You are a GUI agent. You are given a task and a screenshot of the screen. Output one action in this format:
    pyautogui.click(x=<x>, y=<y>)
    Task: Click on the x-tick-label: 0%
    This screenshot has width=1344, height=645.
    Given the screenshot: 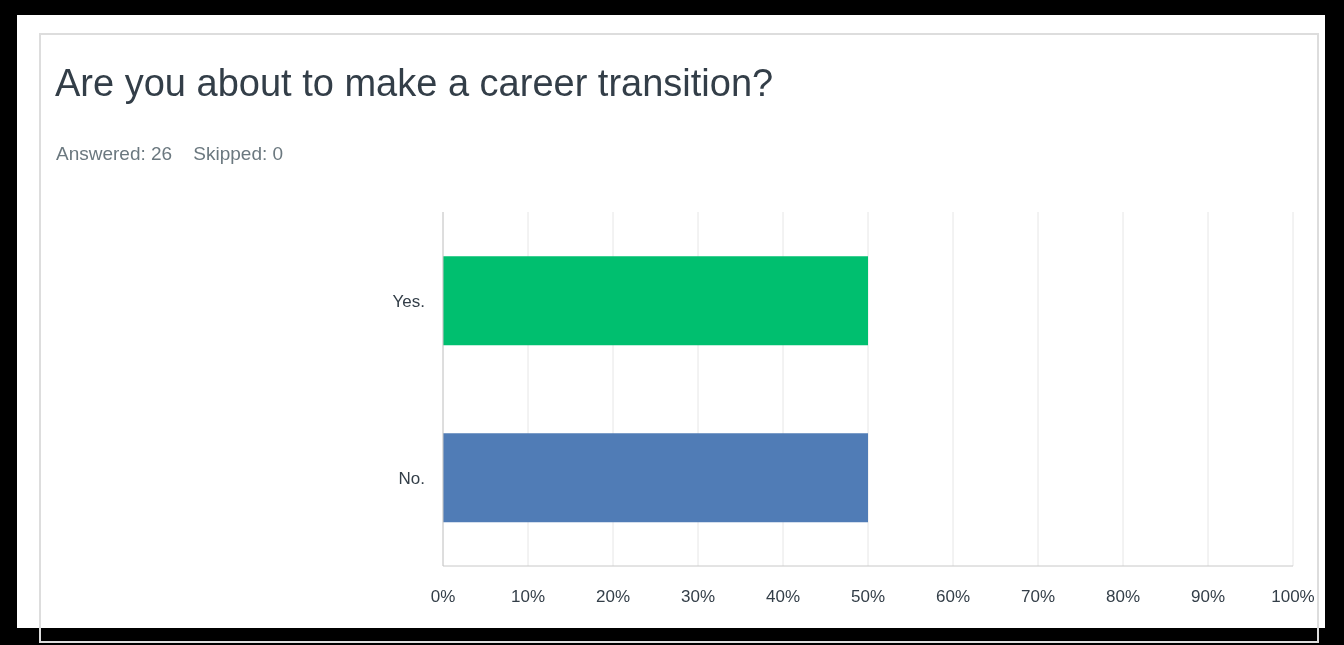 What is the action you would take?
    pyautogui.click(x=443, y=597)
    